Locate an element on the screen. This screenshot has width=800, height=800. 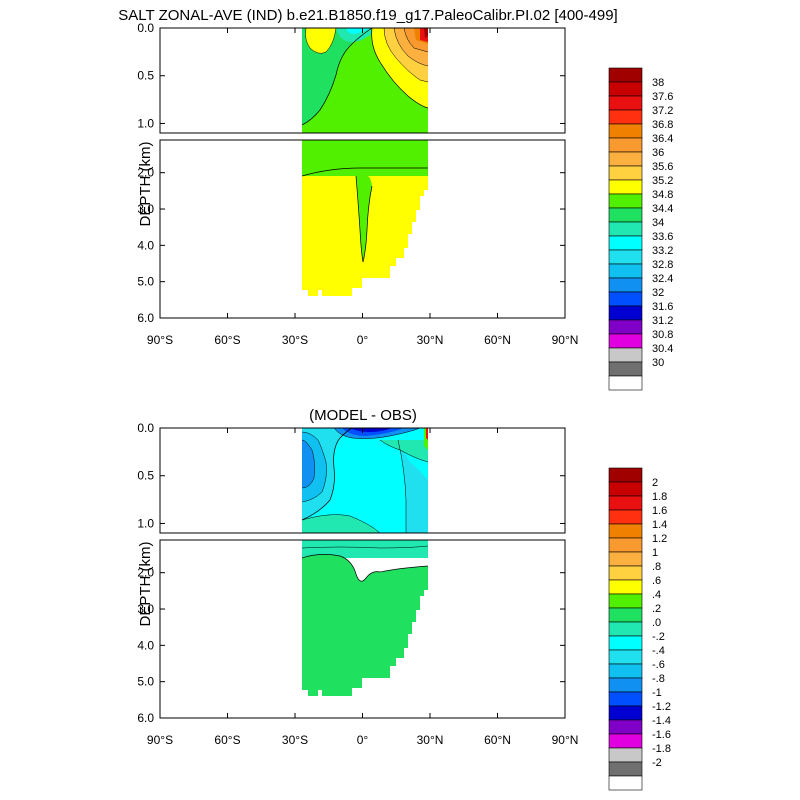
colorbar-label: -1.2 is located at coordinates (661, 707).